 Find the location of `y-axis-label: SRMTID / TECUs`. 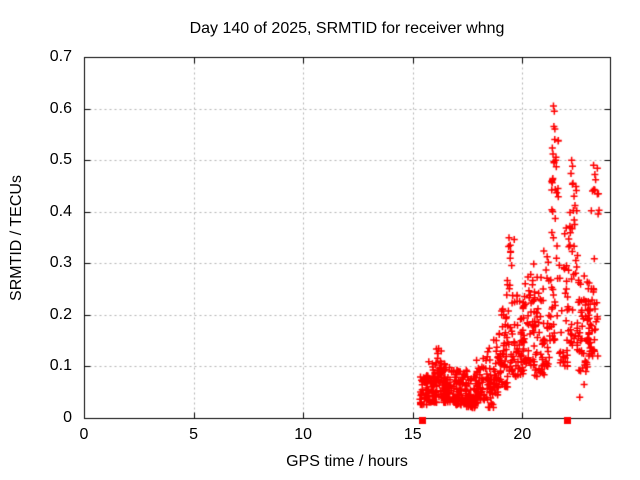

y-axis-label: SRMTID / TECUs is located at coordinates (16, 238).